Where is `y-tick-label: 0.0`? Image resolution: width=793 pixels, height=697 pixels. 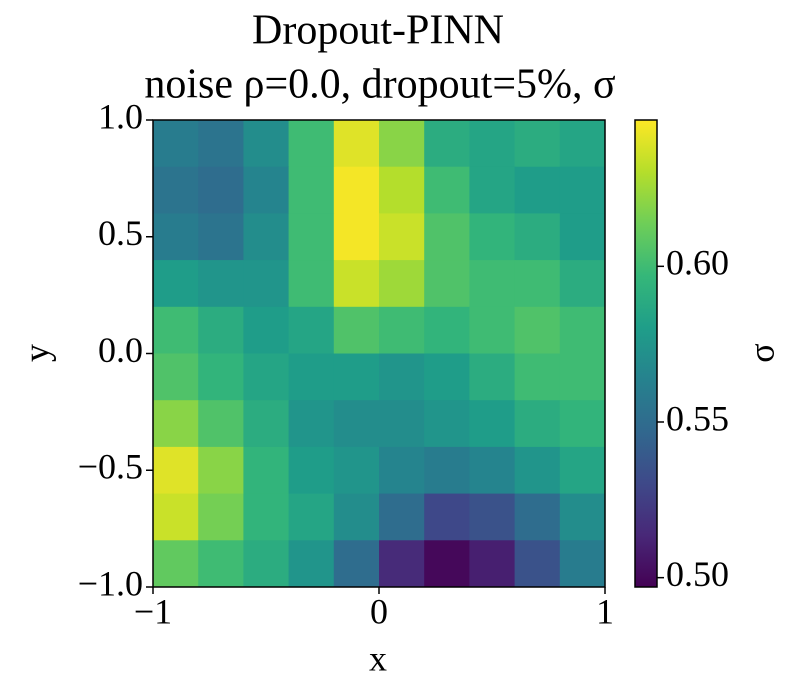
y-tick-label: 0.0 is located at coordinates (120, 350).